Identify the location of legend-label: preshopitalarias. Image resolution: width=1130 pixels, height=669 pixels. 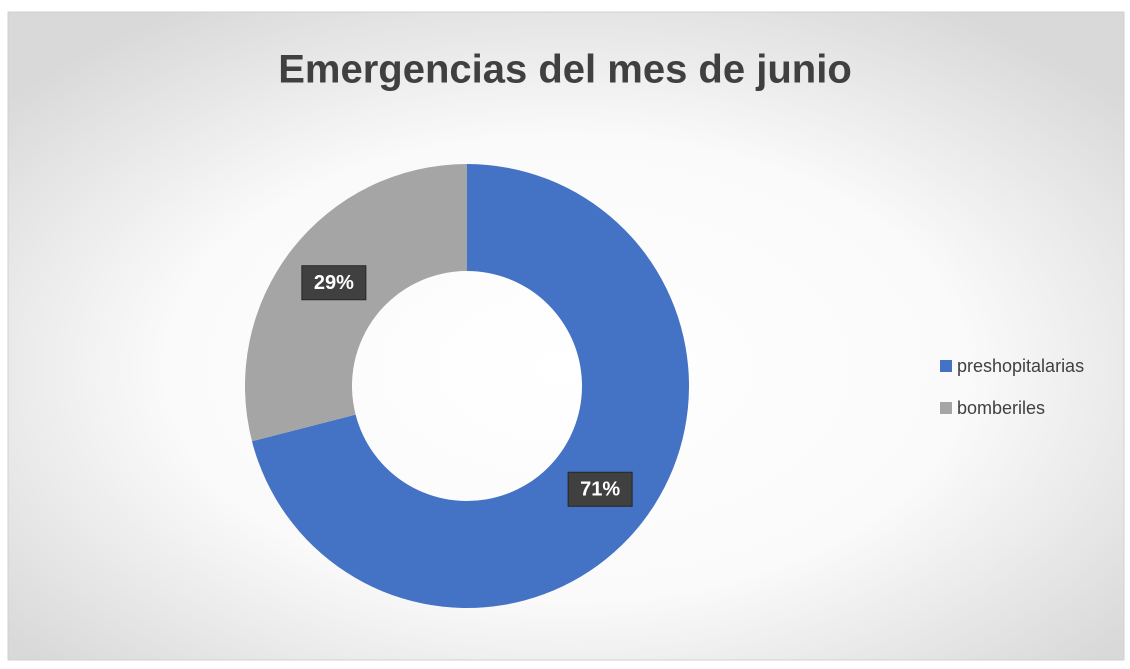
(1020, 366).